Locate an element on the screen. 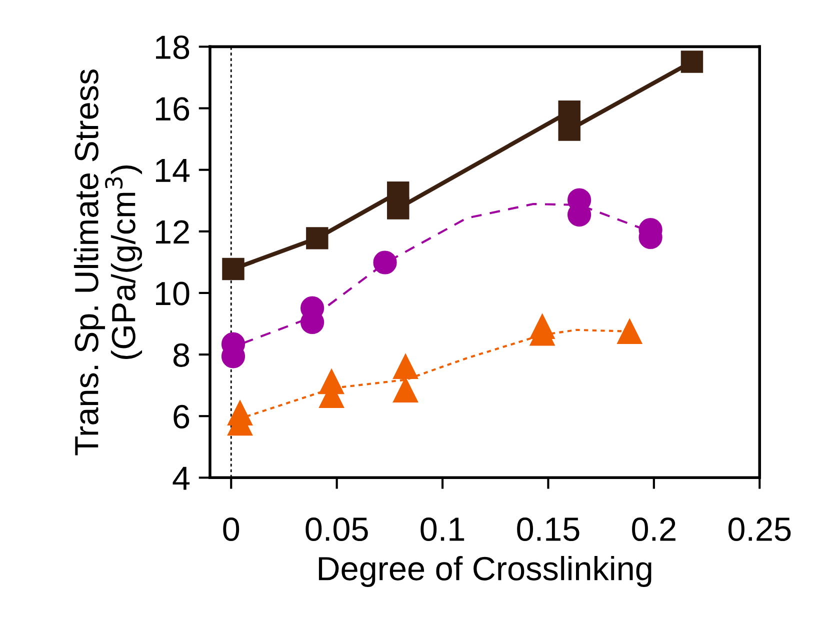 The image size is (829, 621). x-tick-label: 0.15 is located at coordinates (548, 529).